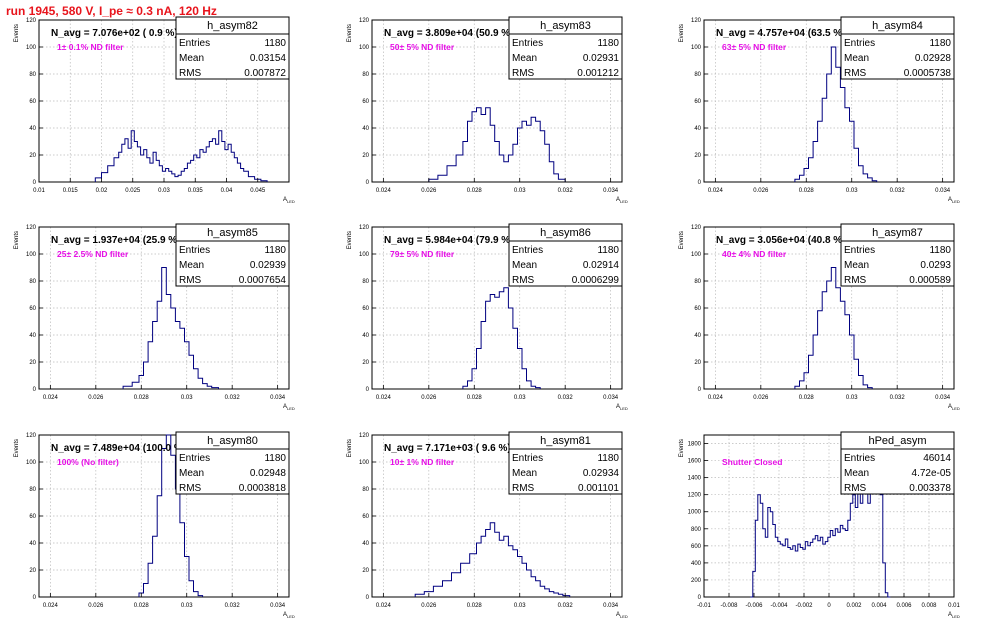  Describe the element at coordinates (696, 547) in the screenshot. I see `y-tick-label: 600` at that location.